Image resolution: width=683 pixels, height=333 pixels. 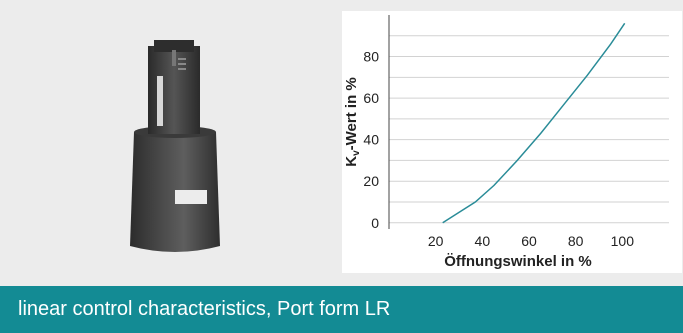 What do you see at coordinates (375, 223) in the screenshot?
I see `y-tick-label: 0` at bounding box center [375, 223].